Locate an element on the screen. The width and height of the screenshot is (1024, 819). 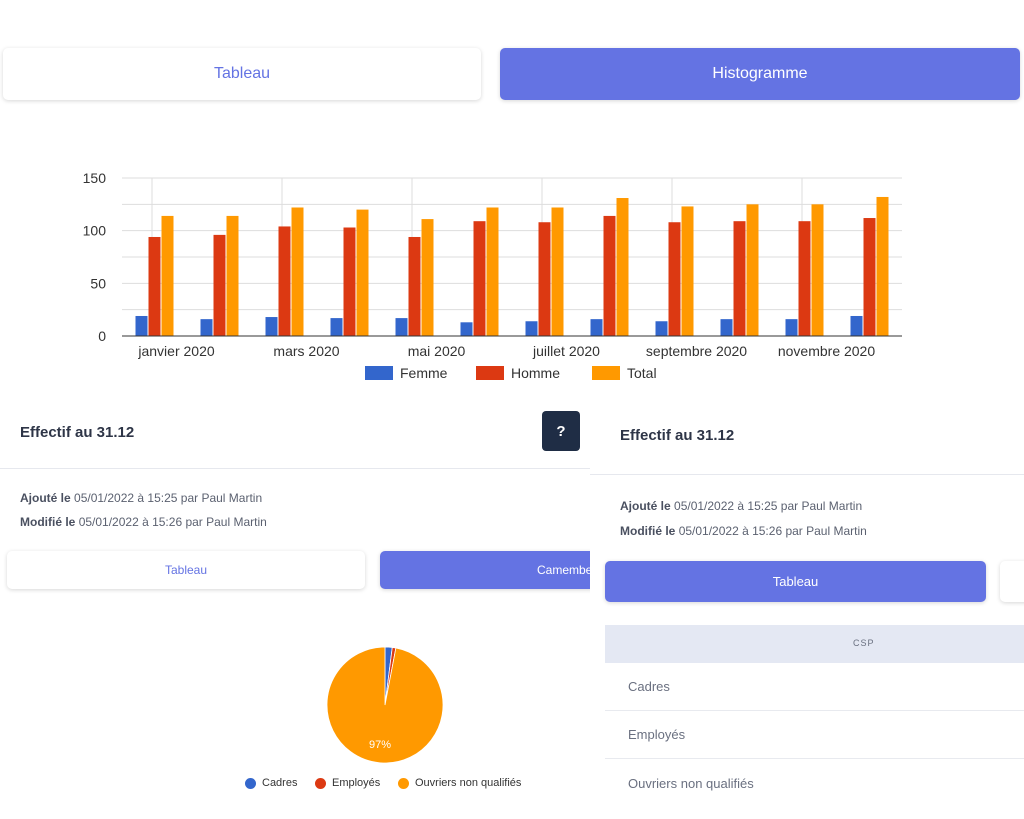
right-modified-label: Modifié le is located at coordinates (648, 531).